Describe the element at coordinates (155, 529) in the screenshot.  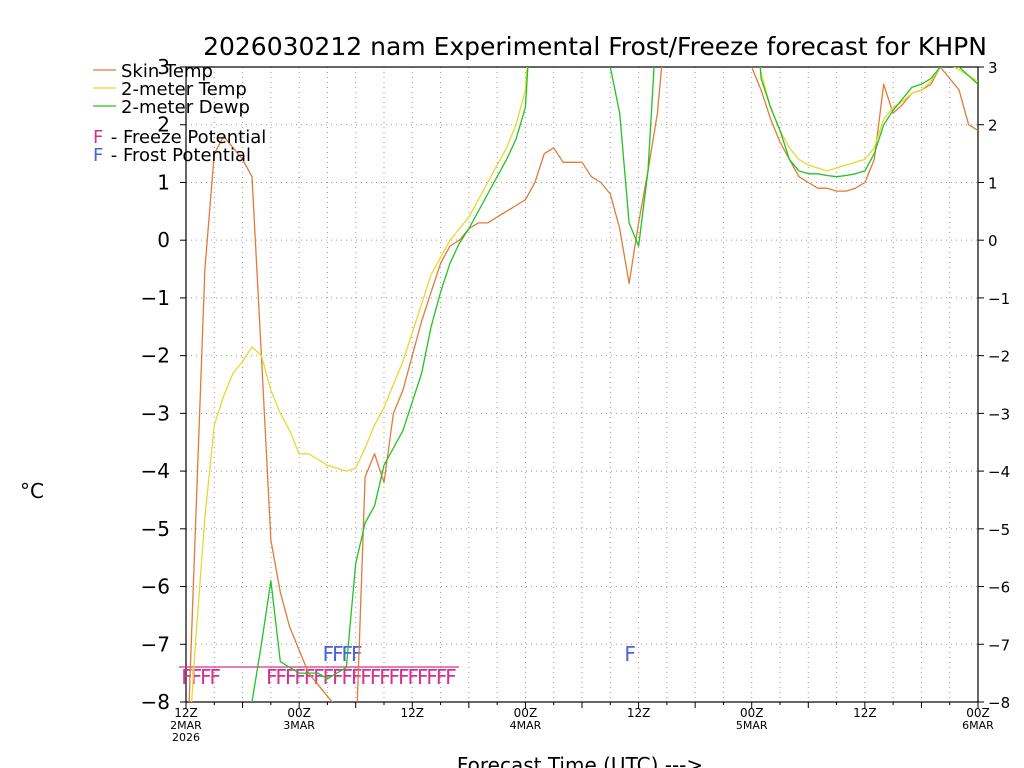
I see `y-tick-label-left: −5` at that location.